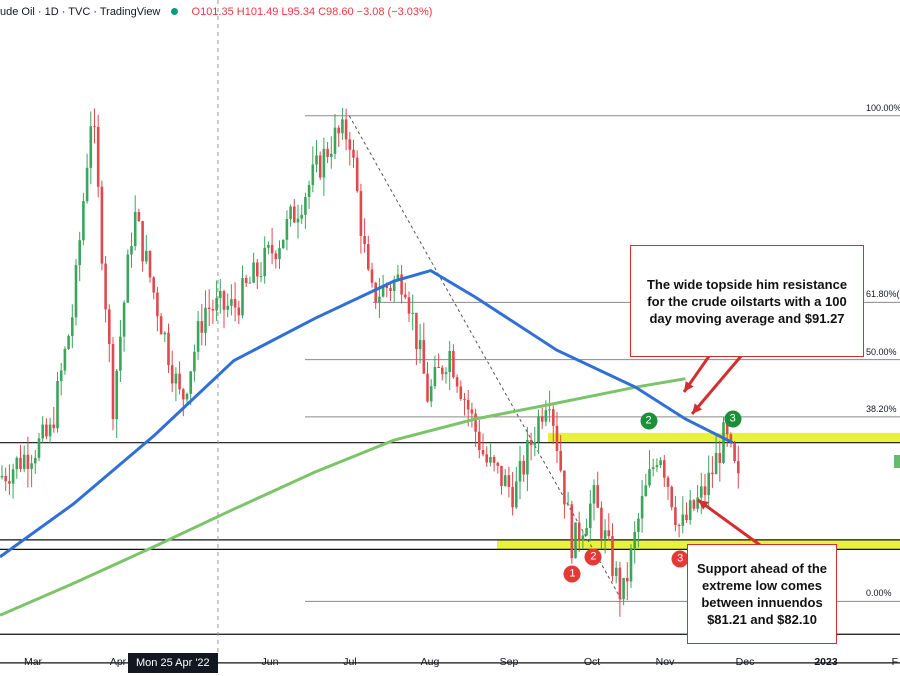  What do you see at coordinates (350, 662) in the screenshot?
I see `x-tick-jul: Jul` at bounding box center [350, 662].